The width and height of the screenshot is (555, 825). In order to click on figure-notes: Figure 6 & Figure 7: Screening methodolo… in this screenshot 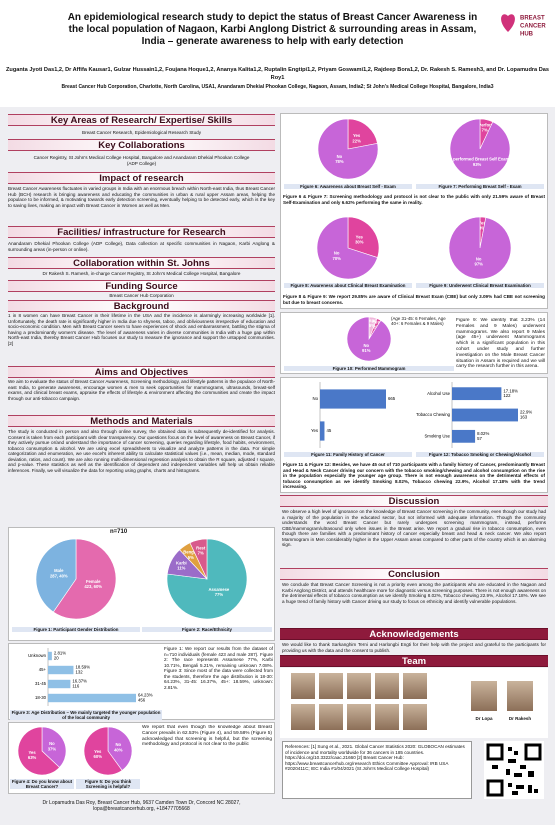, I will do `click(414, 199)`.